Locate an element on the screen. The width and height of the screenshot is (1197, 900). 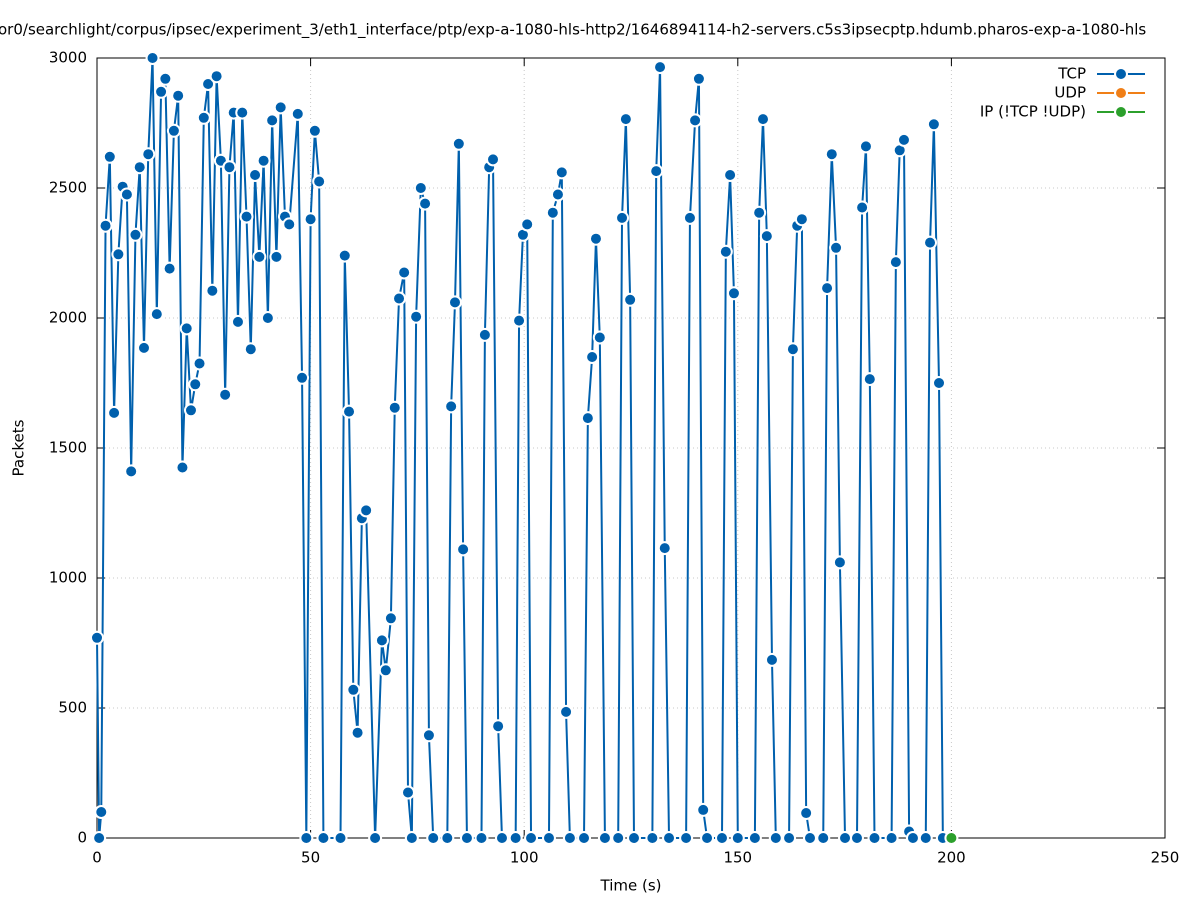
legend-label: TCP is located at coordinates (1071, 74).